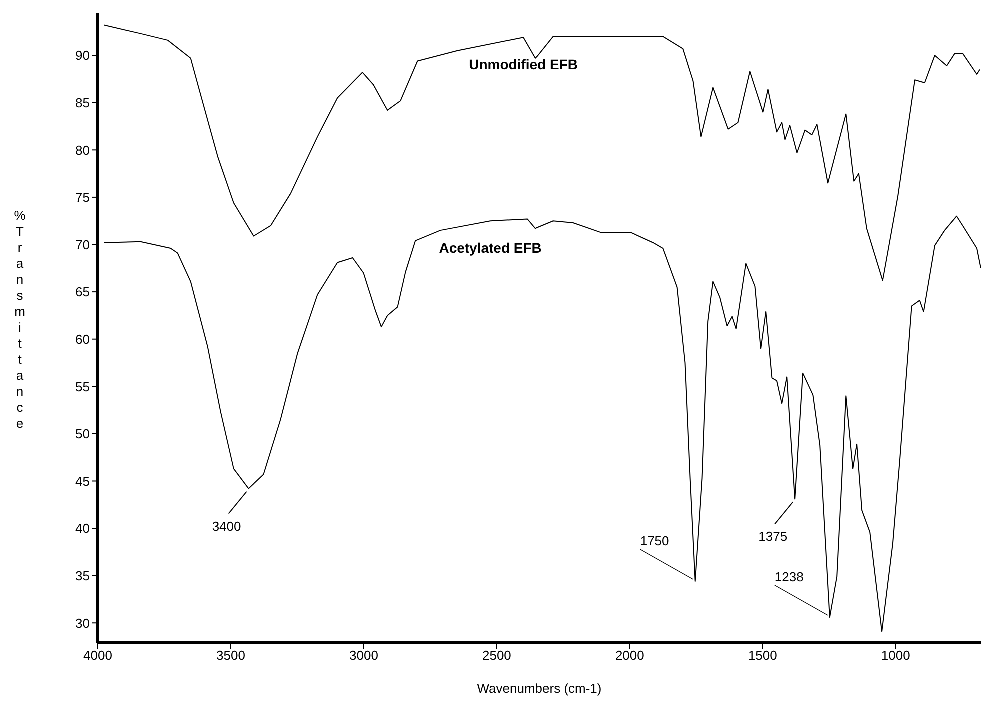 Image resolution: width=981 pixels, height=709 pixels. Describe the element at coordinates (83, 292) in the screenshot. I see `y-tick-label: 65` at that location.